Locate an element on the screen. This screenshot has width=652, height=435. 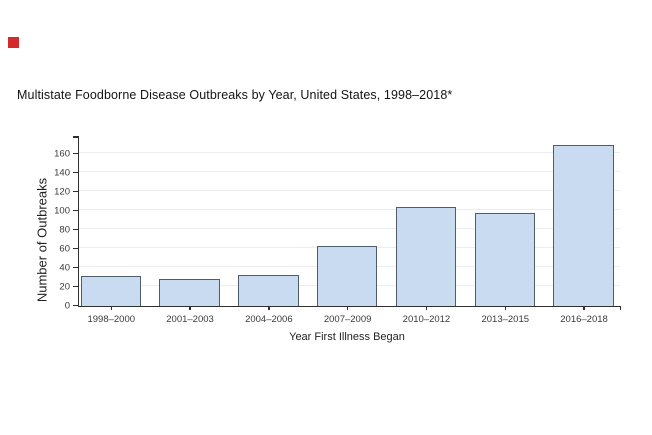
x-tick-mark-1998–2000 is located at coordinates (111, 307).